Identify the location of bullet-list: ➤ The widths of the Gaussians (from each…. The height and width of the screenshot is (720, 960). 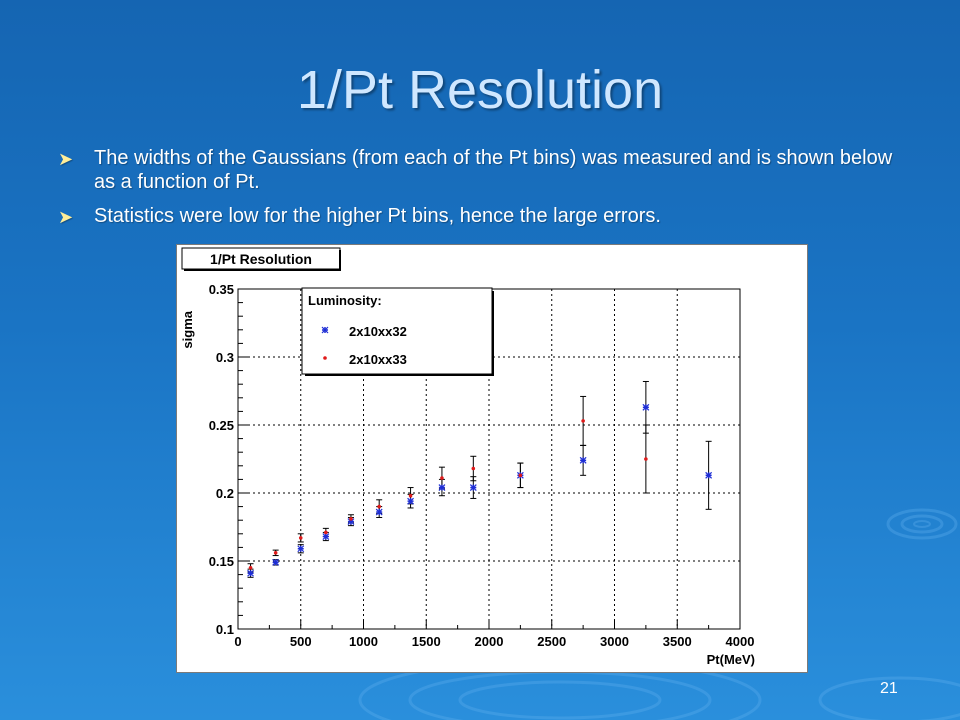
(488, 192).